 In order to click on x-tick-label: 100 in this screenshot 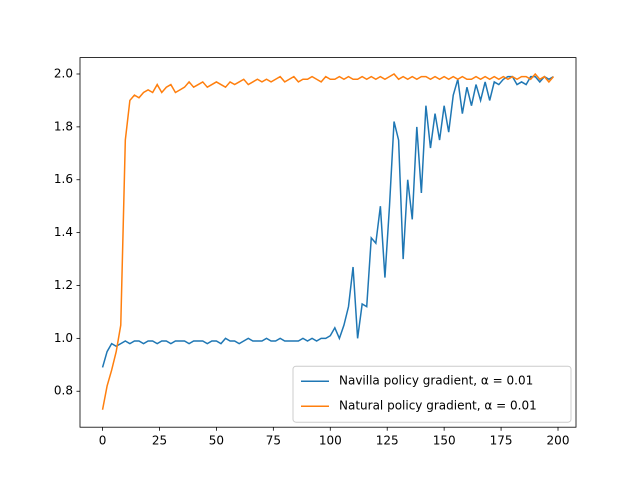, I will do `click(330, 441)`.